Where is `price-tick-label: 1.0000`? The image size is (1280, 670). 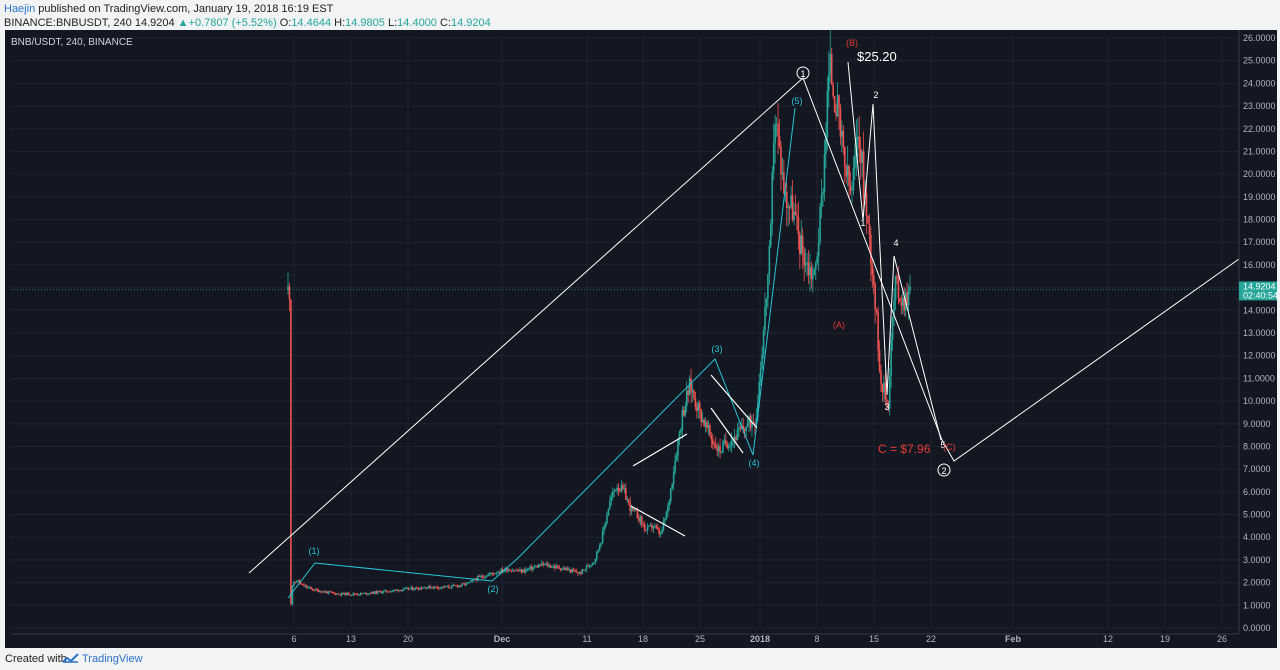
price-tick-label: 1.0000 is located at coordinates (1257, 605).